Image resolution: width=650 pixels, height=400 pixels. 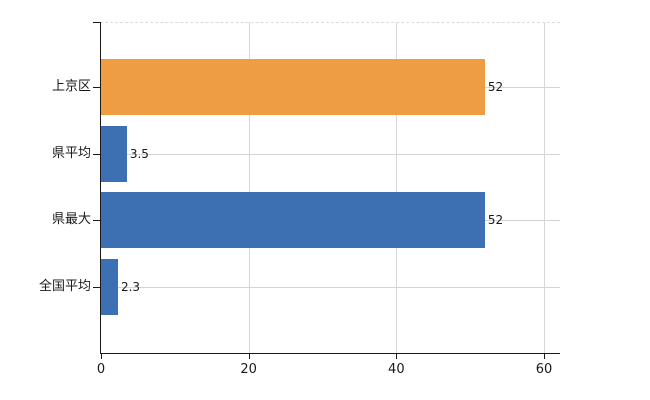 What do you see at coordinates (248, 369) in the screenshot?
I see `x-tick-label: 20` at bounding box center [248, 369].